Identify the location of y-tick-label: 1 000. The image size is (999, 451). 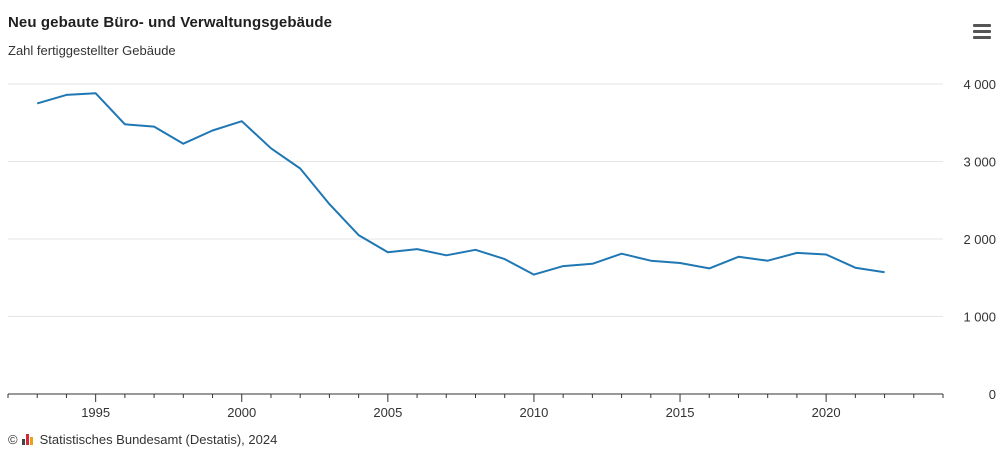
(979, 317).